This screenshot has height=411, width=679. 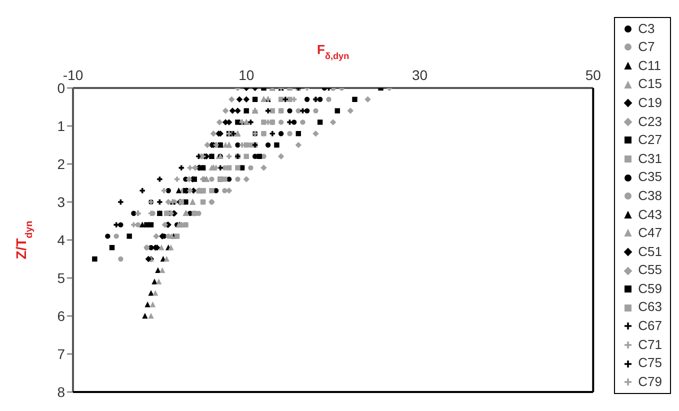 What do you see at coordinates (650, 65) in the screenshot?
I see `legend-label: C11` at bounding box center [650, 65].